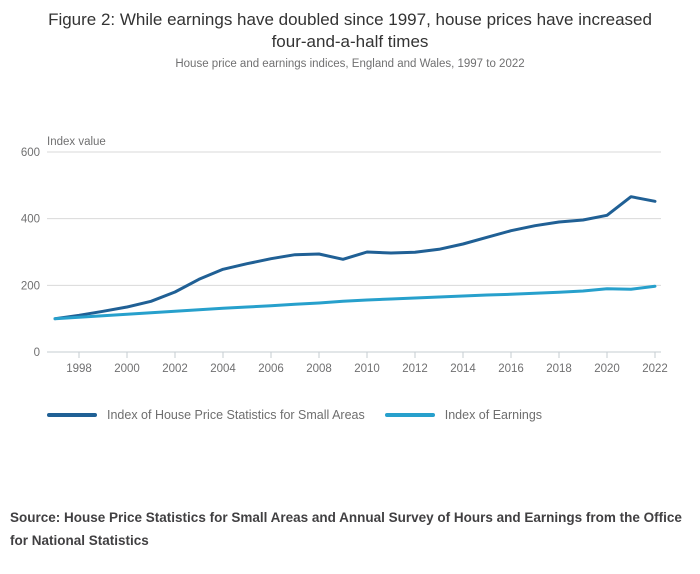  What do you see at coordinates (655, 369) in the screenshot?
I see `x-tick-label: 2022` at bounding box center [655, 369].